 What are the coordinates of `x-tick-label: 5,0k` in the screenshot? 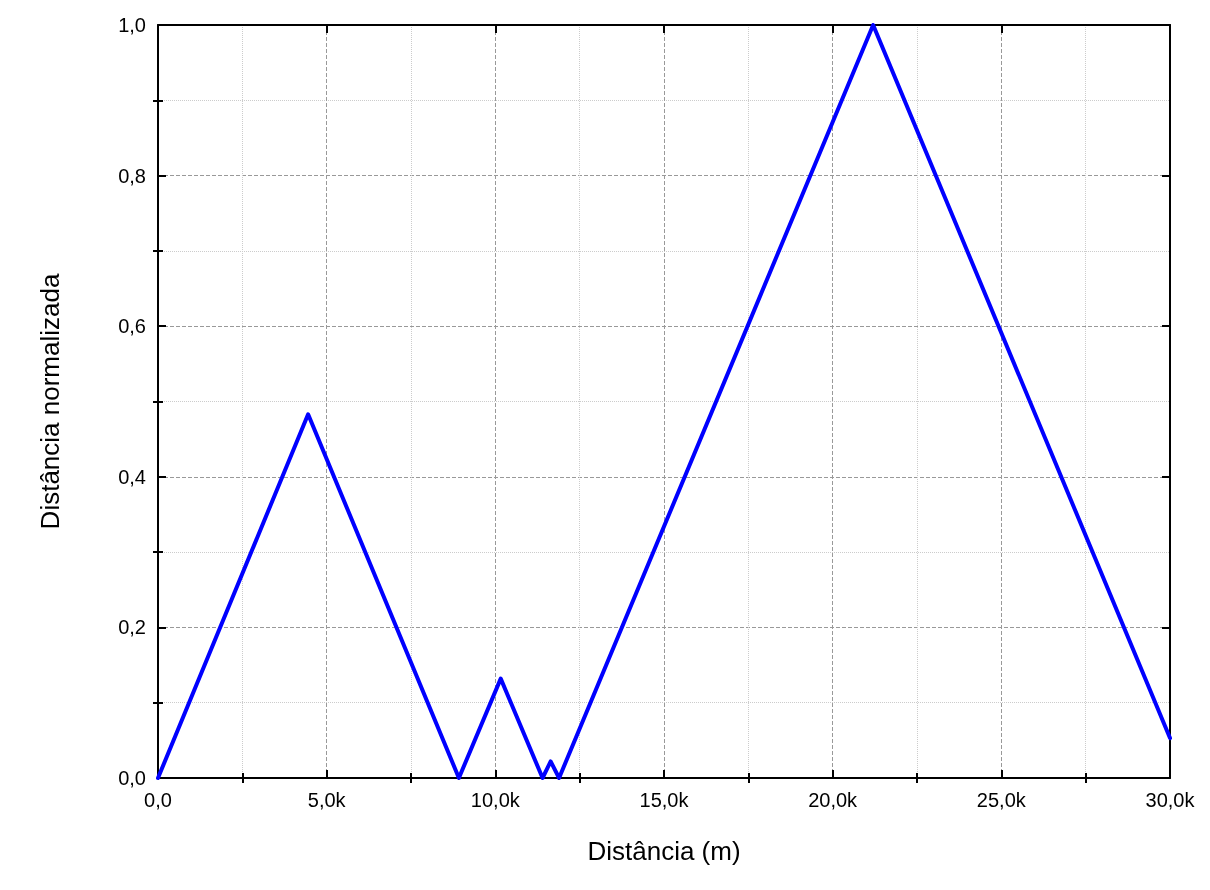 It's located at (327, 800).